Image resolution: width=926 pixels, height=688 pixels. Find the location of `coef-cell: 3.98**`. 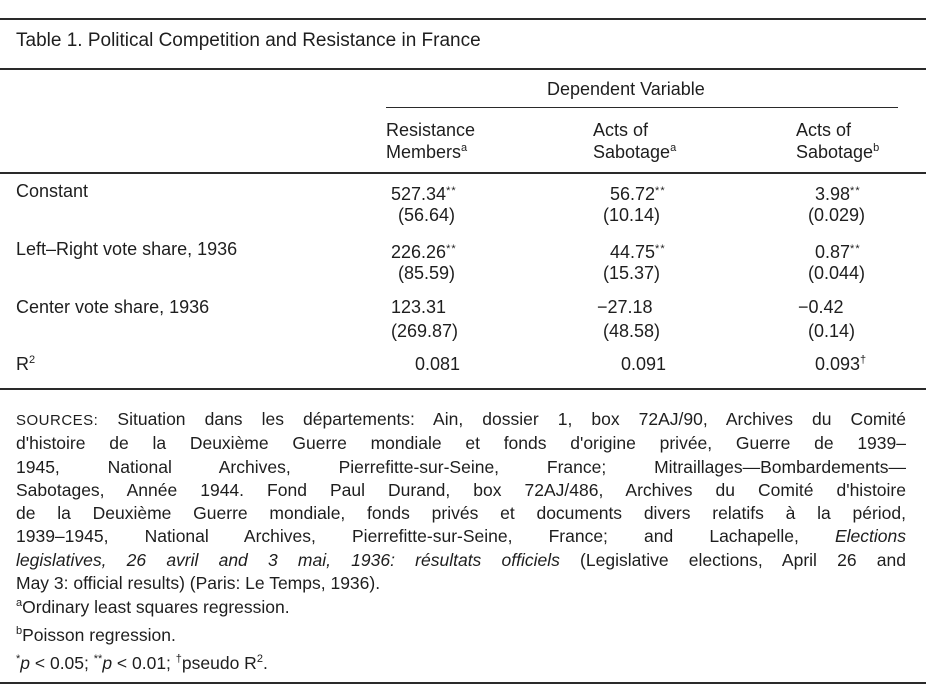

coef-cell: 3.98** is located at coordinates (838, 194).